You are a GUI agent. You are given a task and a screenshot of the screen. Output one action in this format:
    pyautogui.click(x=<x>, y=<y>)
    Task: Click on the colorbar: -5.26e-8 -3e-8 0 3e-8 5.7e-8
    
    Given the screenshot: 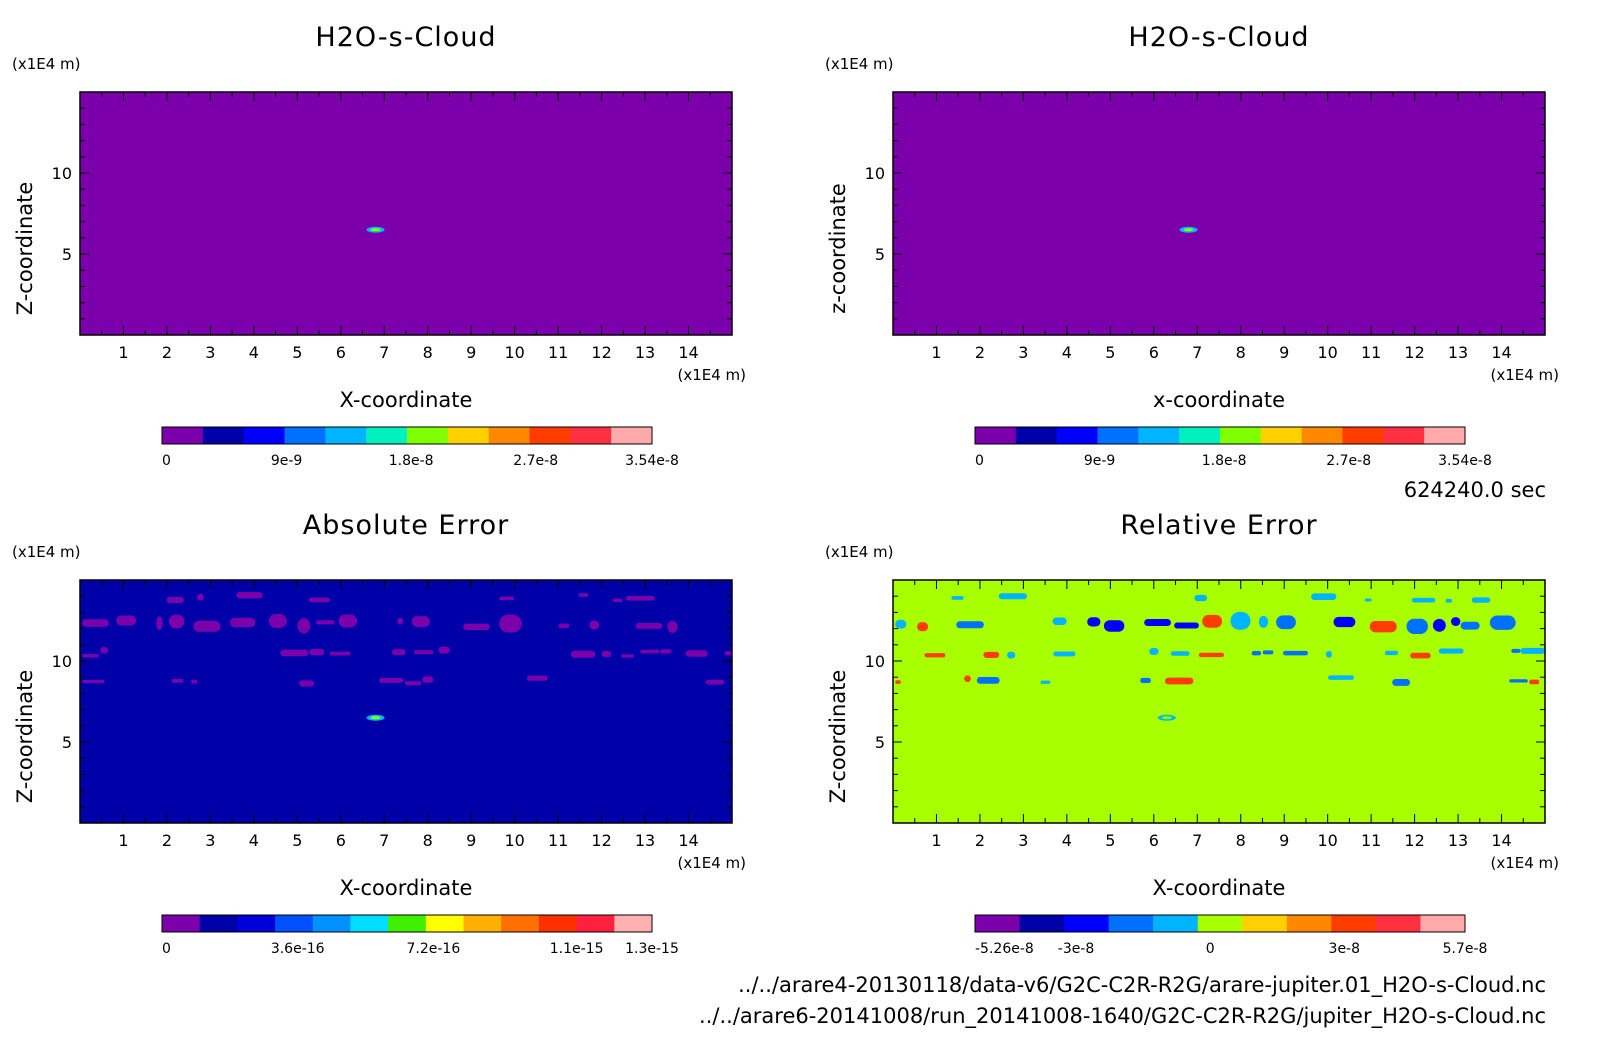 What is the action you would take?
    pyautogui.click(x=1230, y=935)
    